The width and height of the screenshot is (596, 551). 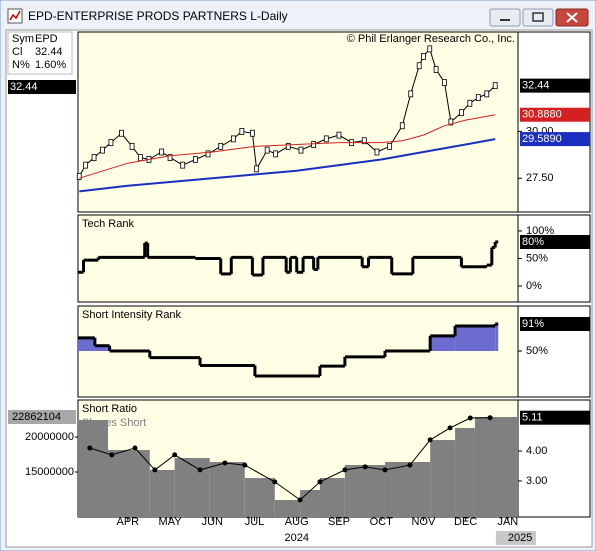 I want to click on panel-title: Short Intensity Rank, so click(x=132, y=315).